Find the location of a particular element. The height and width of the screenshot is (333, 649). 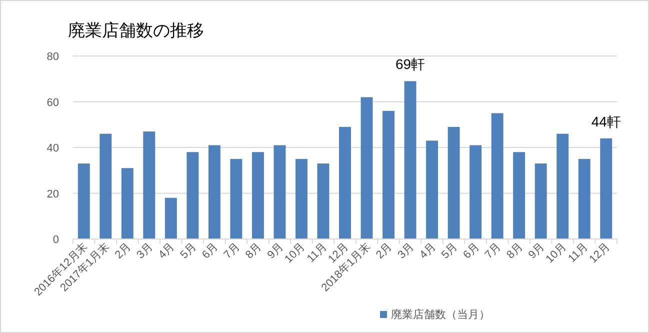

y-tick-label: 40 is located at coordinates (52, 148).